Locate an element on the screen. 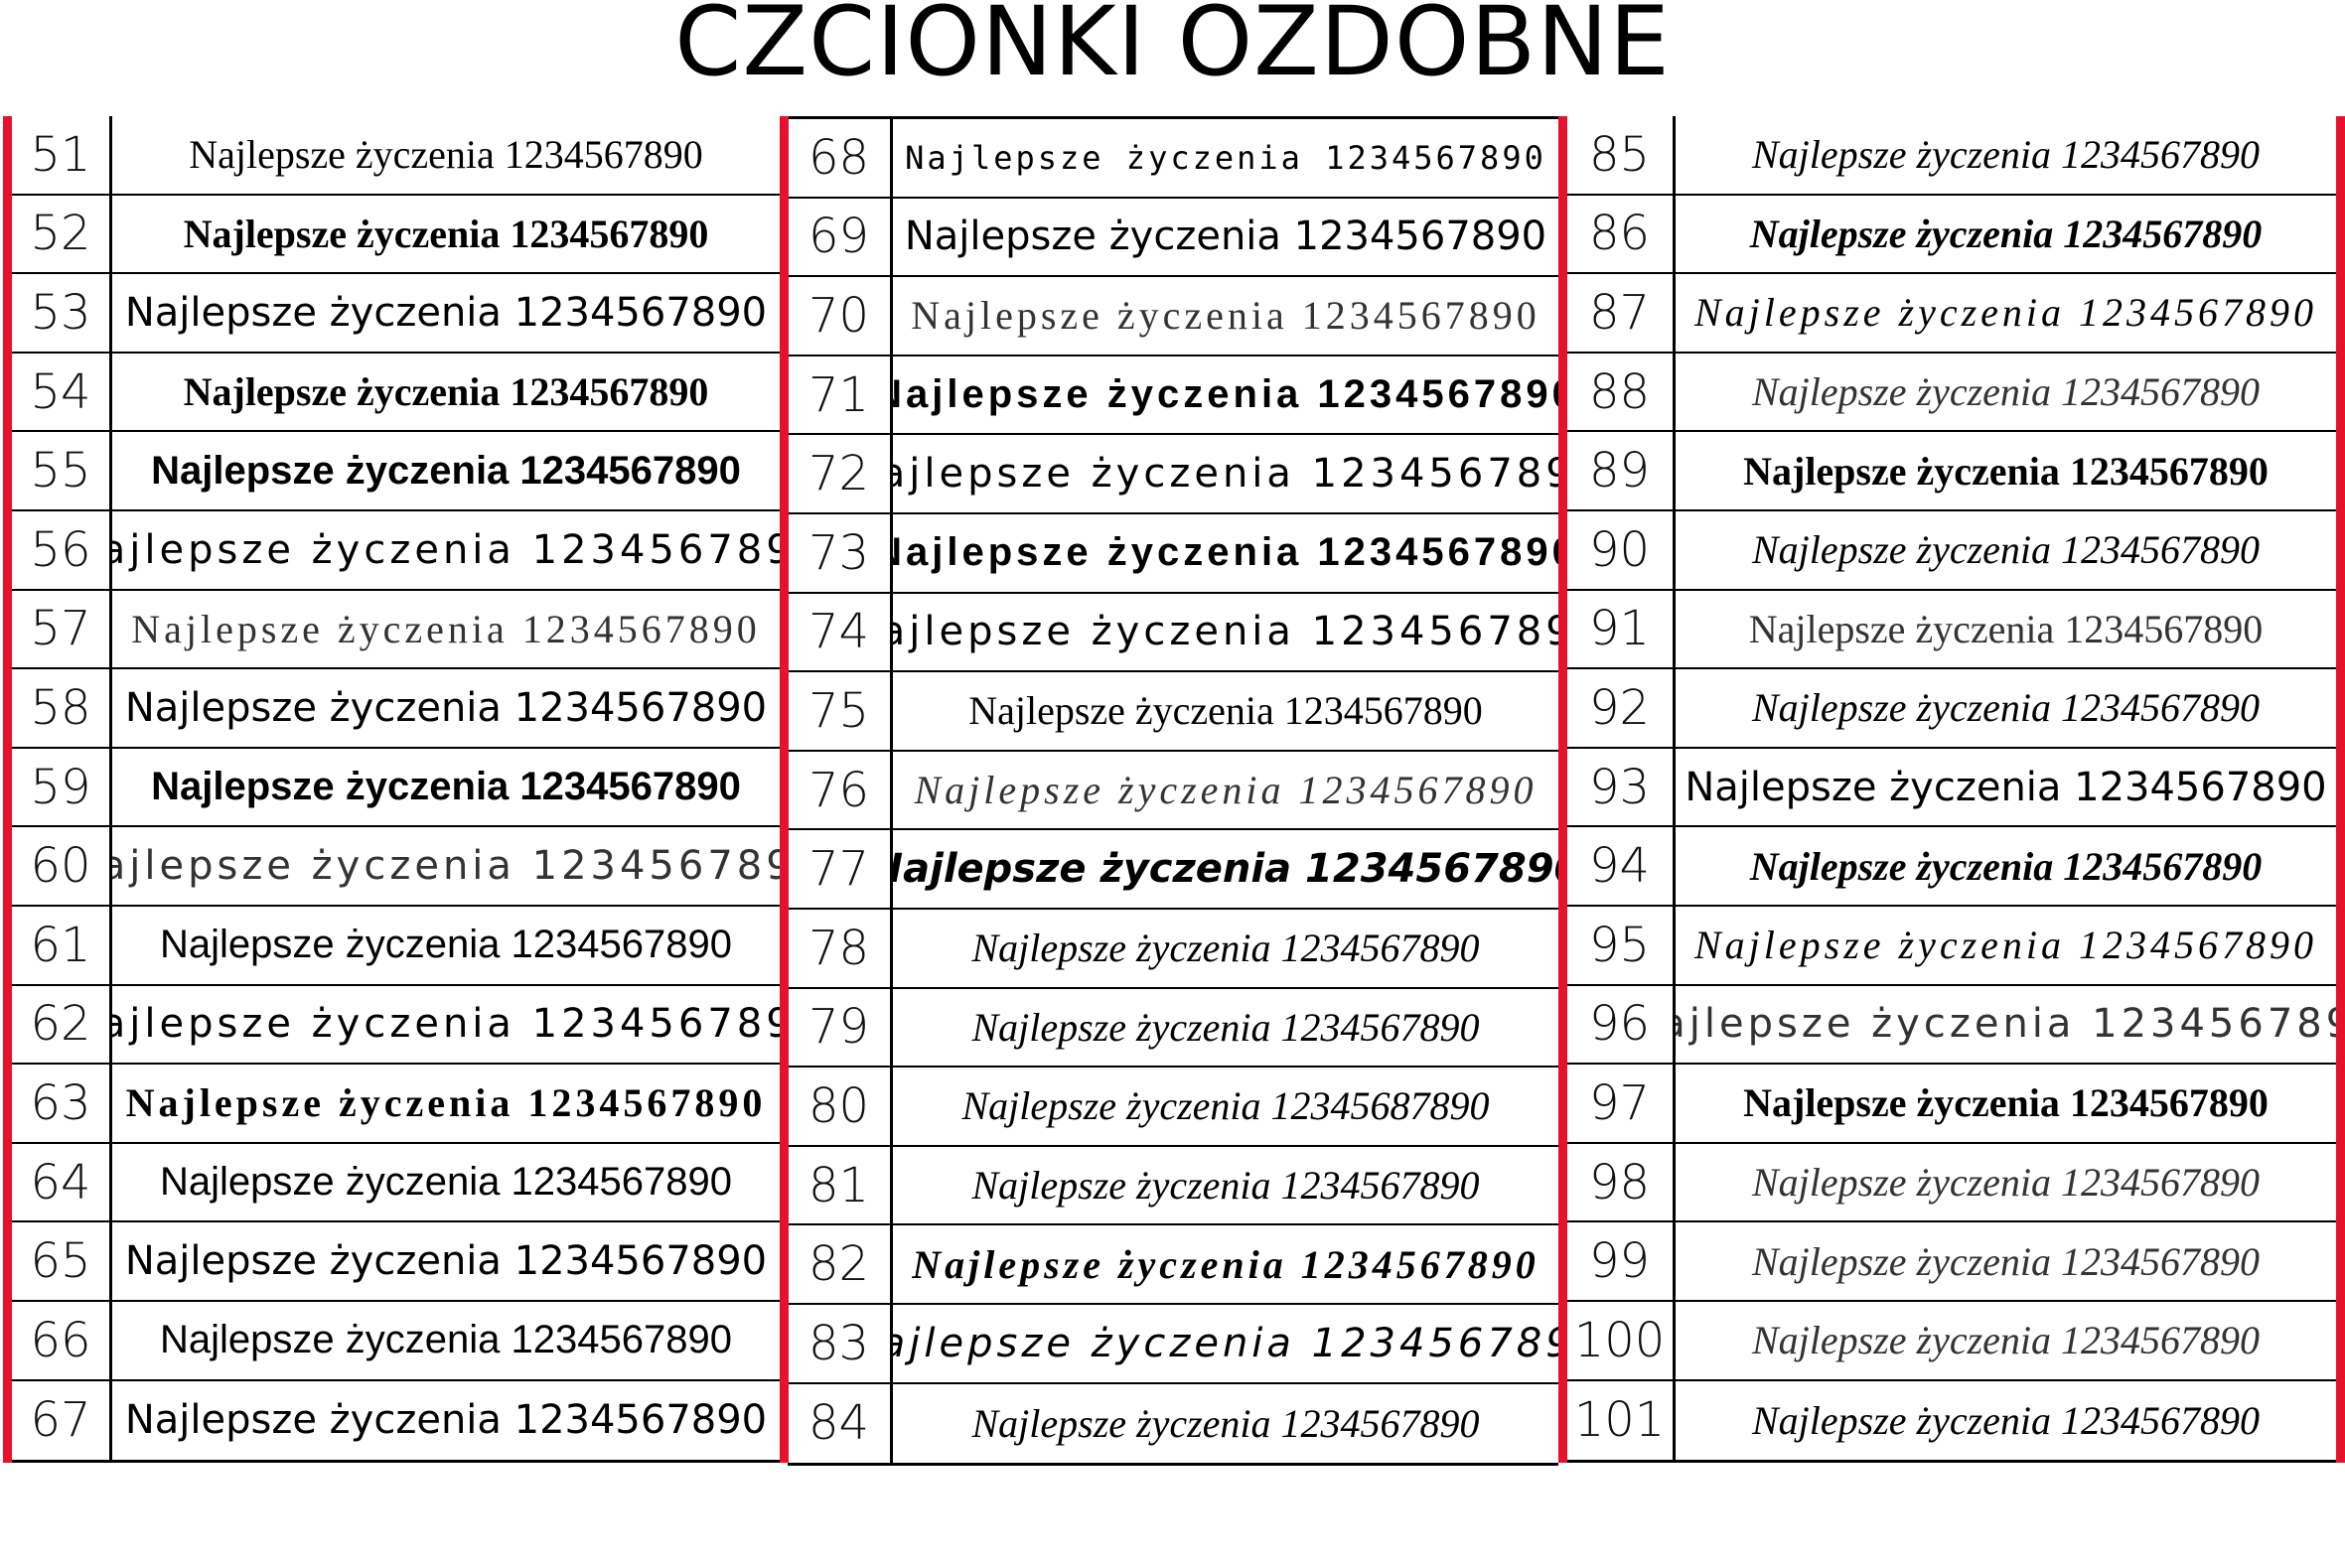  font-sample-row: 85 Najlepsze życzenia 1234567890 is located at coordinates (1951, 156).